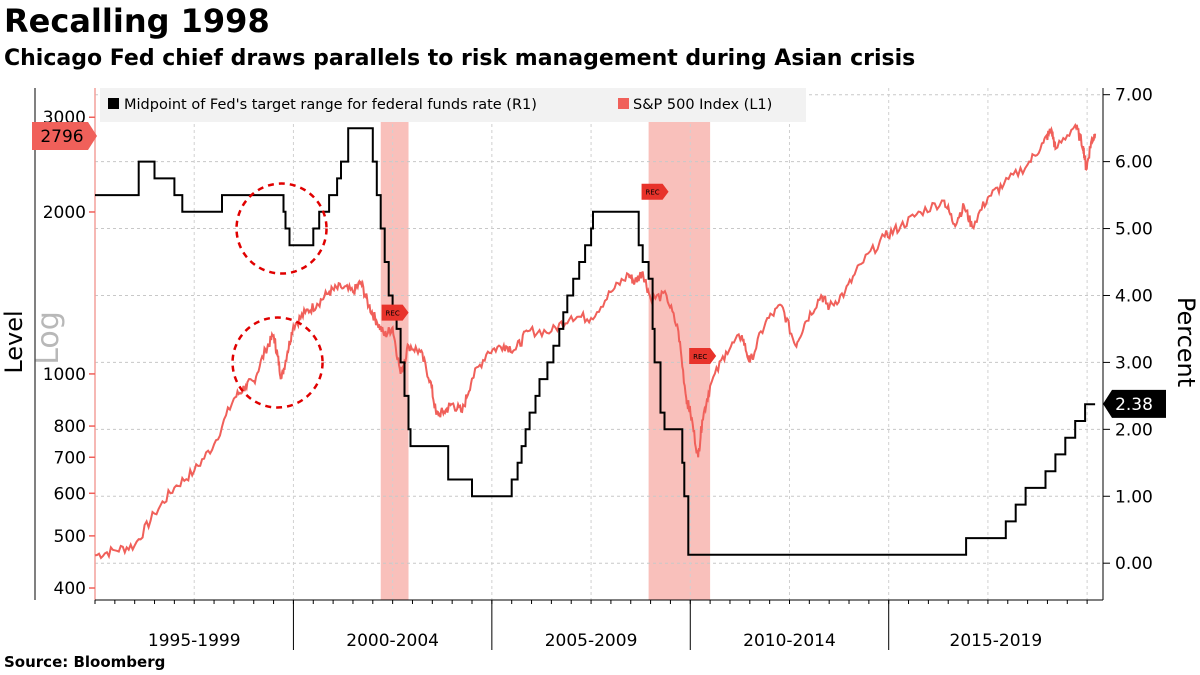 The width and height of the screenshot is (1200, 675). What do you see at coordinates (85, 662) in the screenshot?
I see `source-note: Source: Bloomberg` at bounding box center [85, 662].